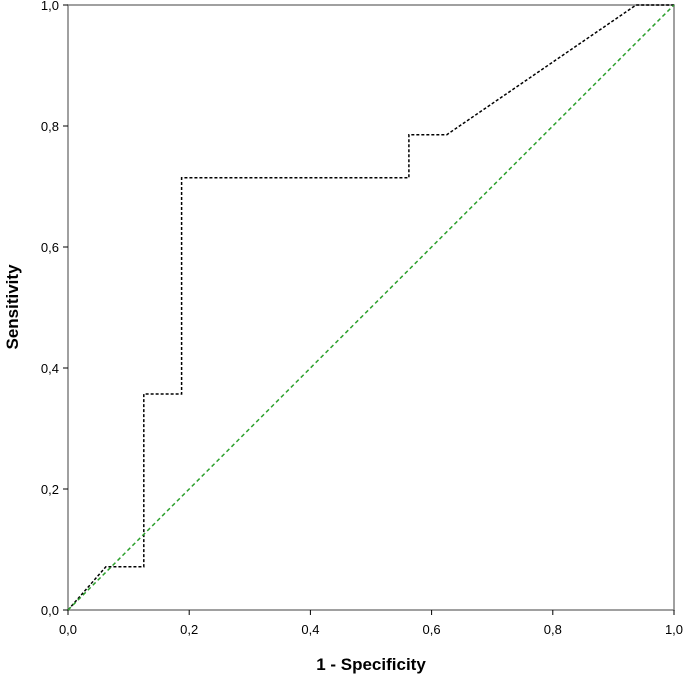 This screenshot has width=685, height=680. What do you see at coordinates (553, 629) in the screenshot?
I see `x-tick-label: 0,8` at bounding box center [553, 629].